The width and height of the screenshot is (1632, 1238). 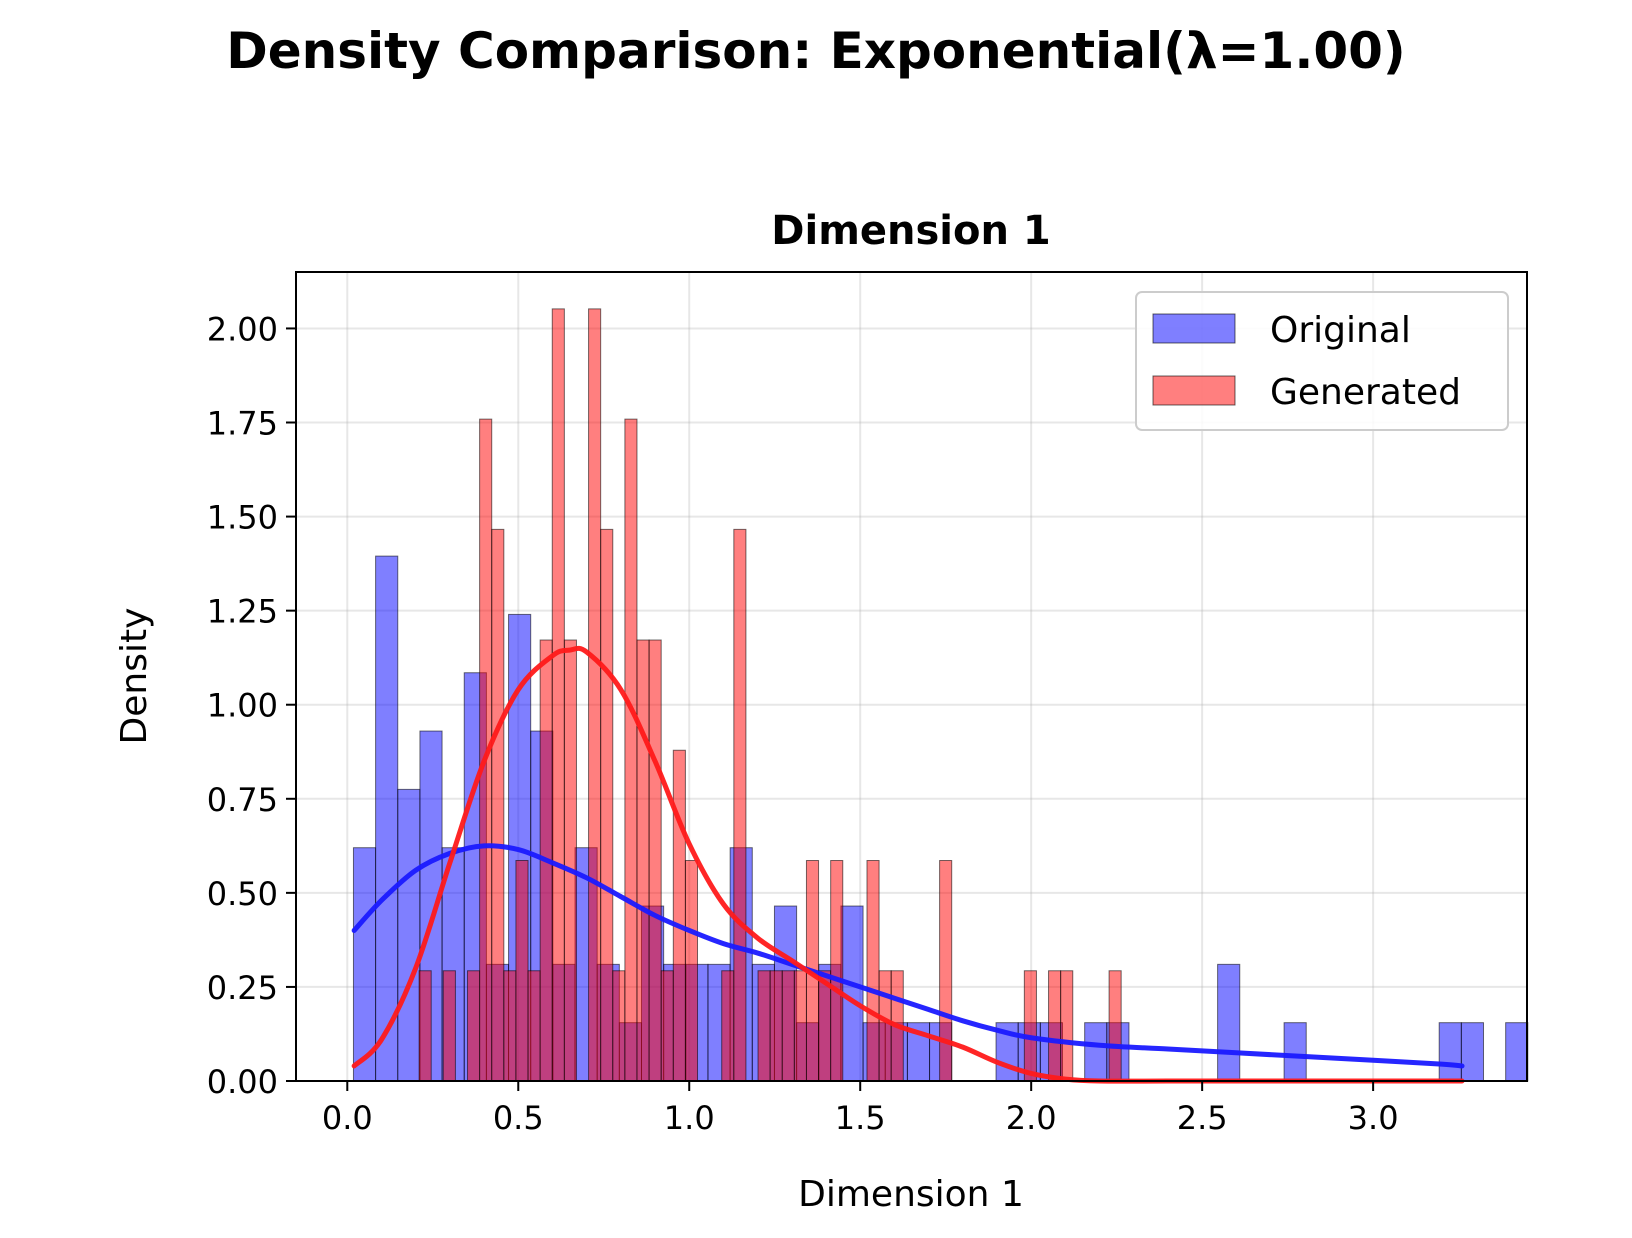 What do you see at coordinates (242, 329) in the screenshot?
I see `y-tick-label: 2.00` at bounding box center [242, 329].